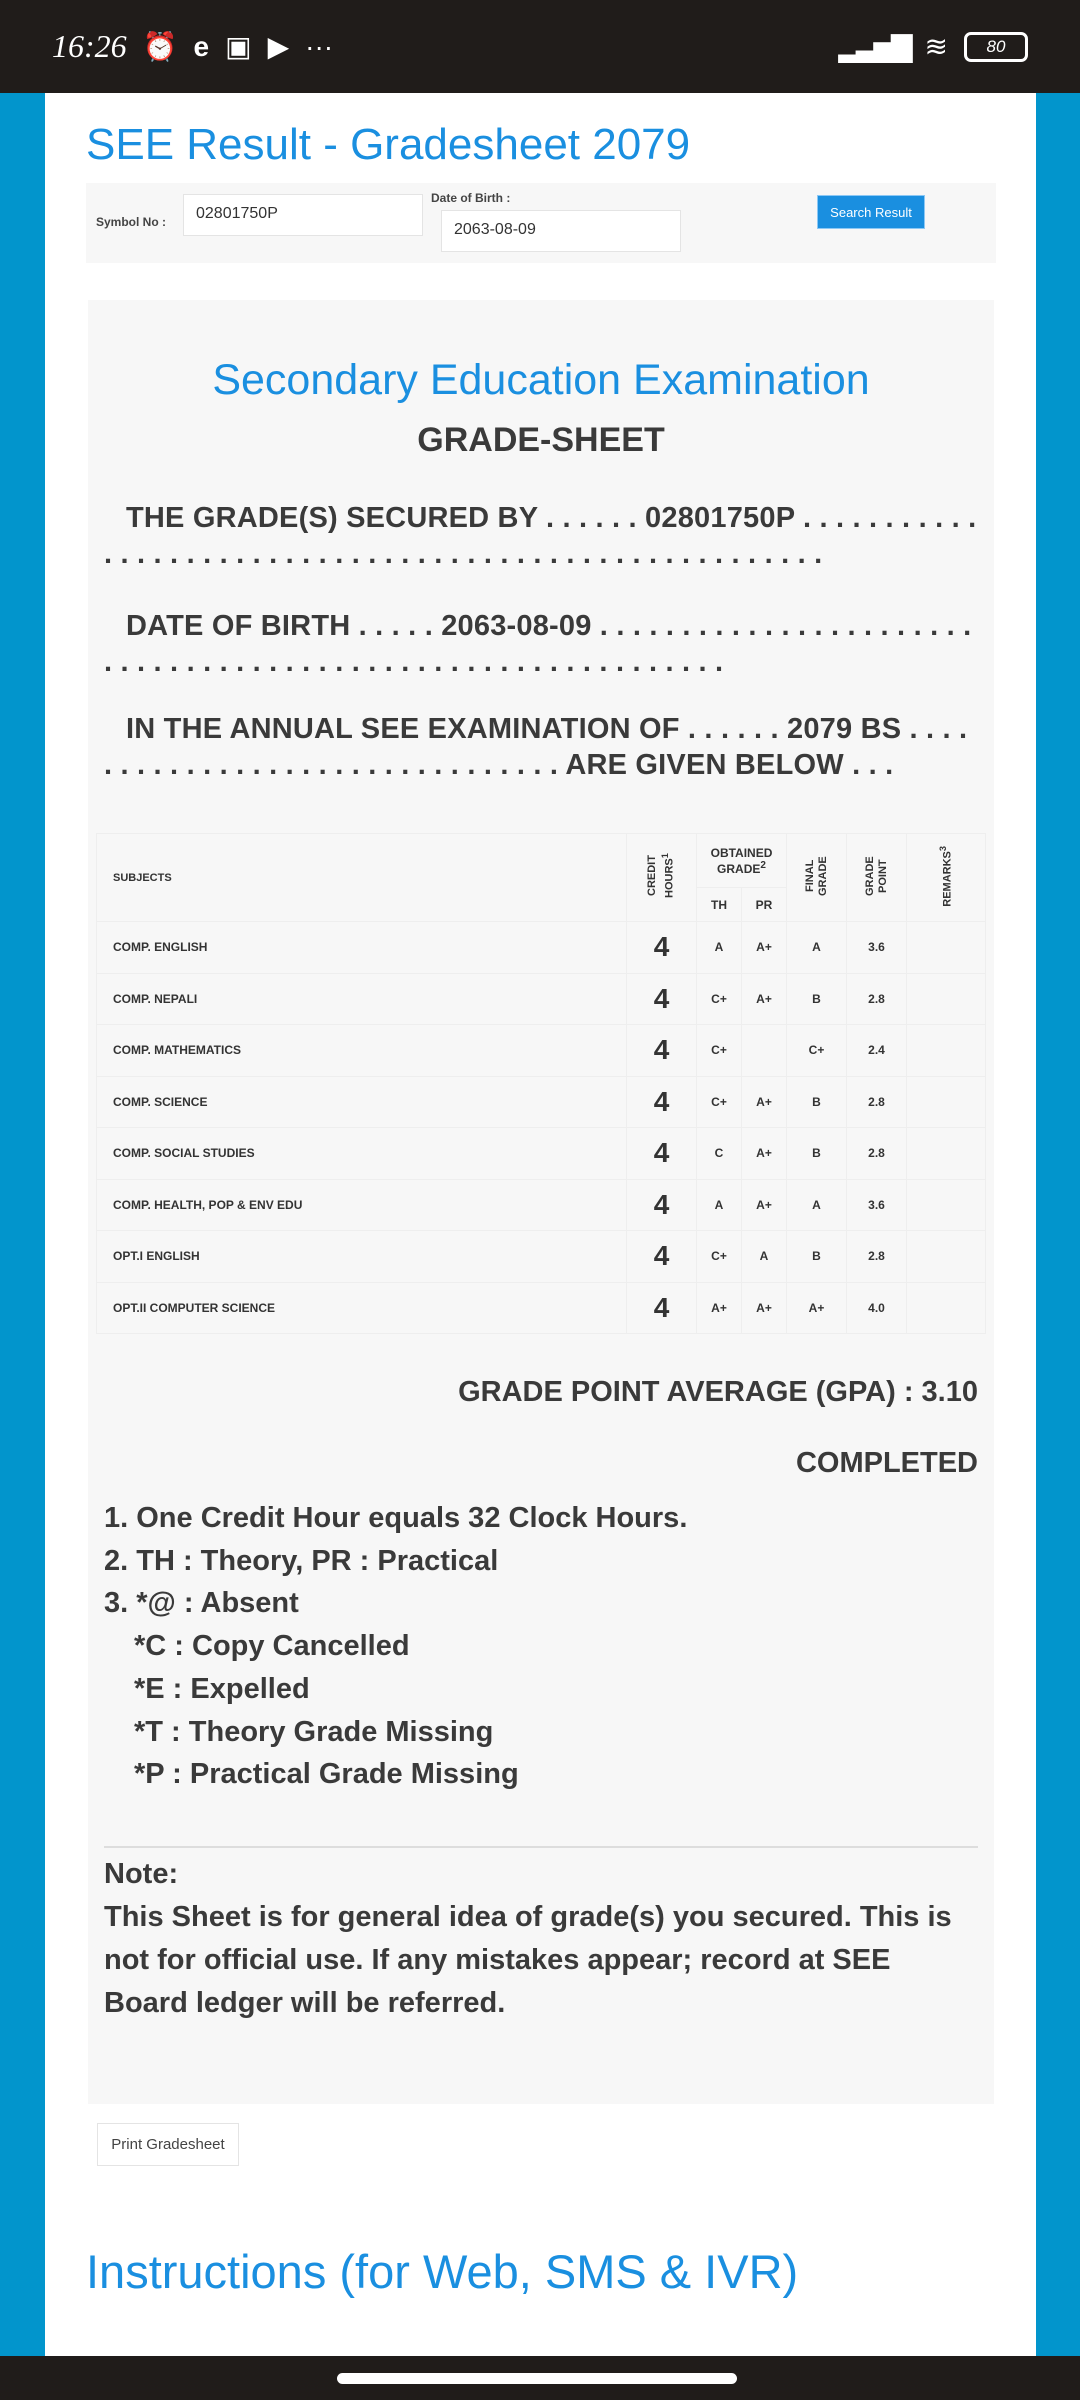 The width and height of the screenshot is (1080, 2400). I want to click on instructions-title: Instructions (for Web, SMS & IVR), so click(442, 2271).